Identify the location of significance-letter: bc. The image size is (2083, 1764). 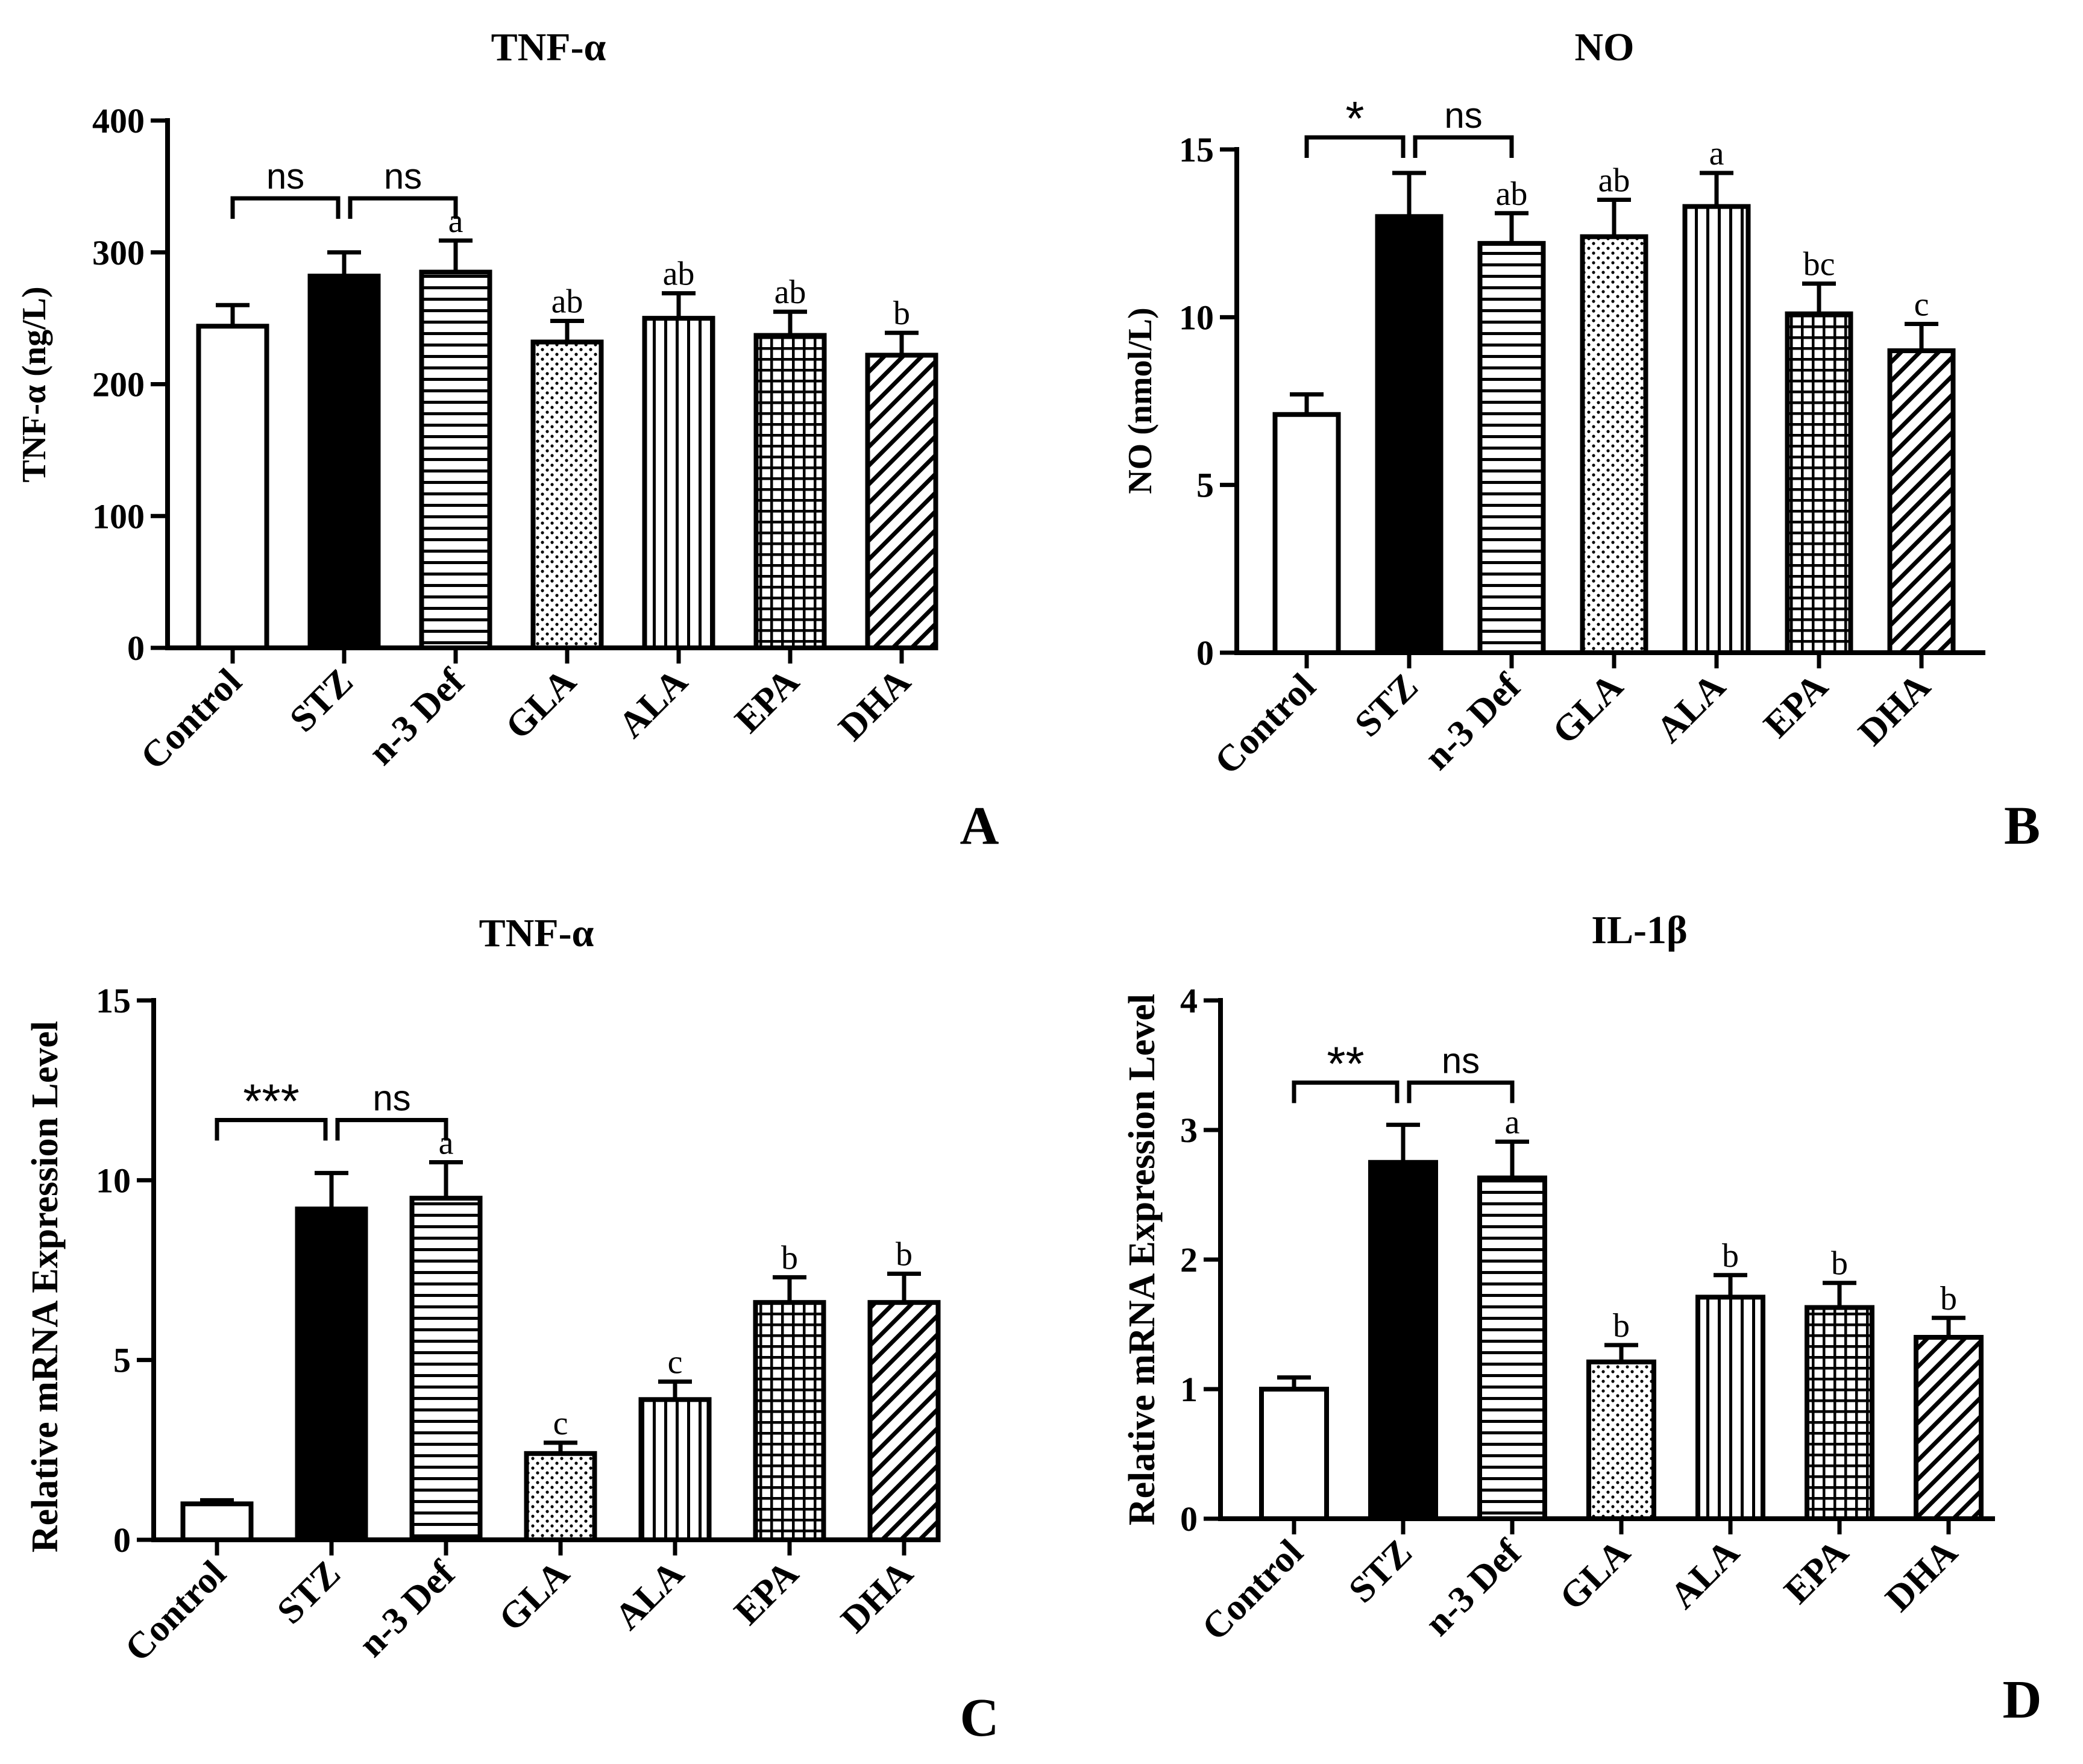
(1819, 264).